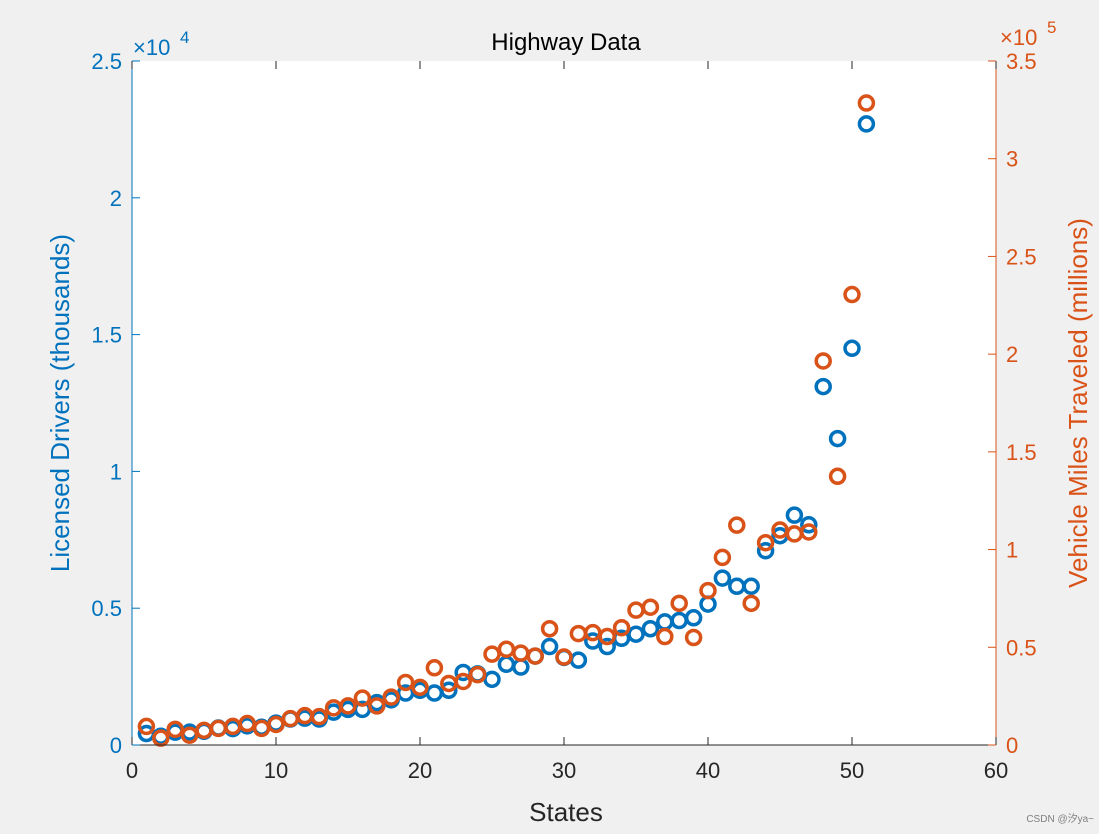 The height and width of the screenshot is (834, 1099). What do you see at coordinates (184, 37) in the screenshot?
I see `left-exponent-power: 4` at bounding box center [184, 37].